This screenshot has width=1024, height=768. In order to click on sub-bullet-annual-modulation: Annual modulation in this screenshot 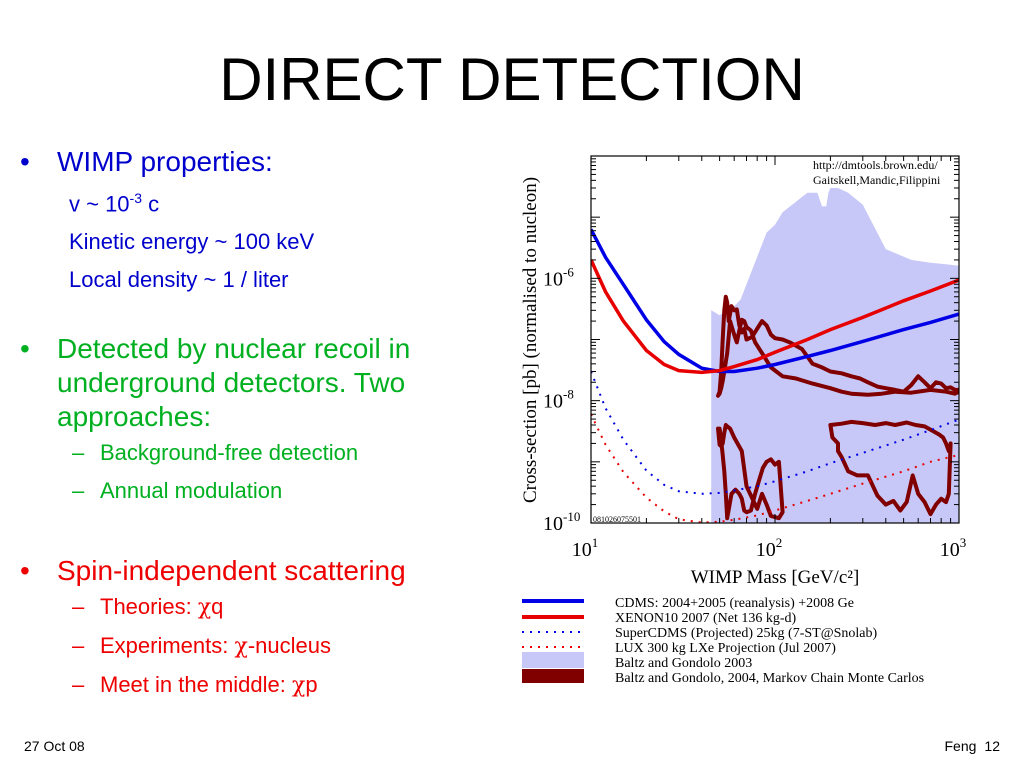, I will do `click(260, 491)`.